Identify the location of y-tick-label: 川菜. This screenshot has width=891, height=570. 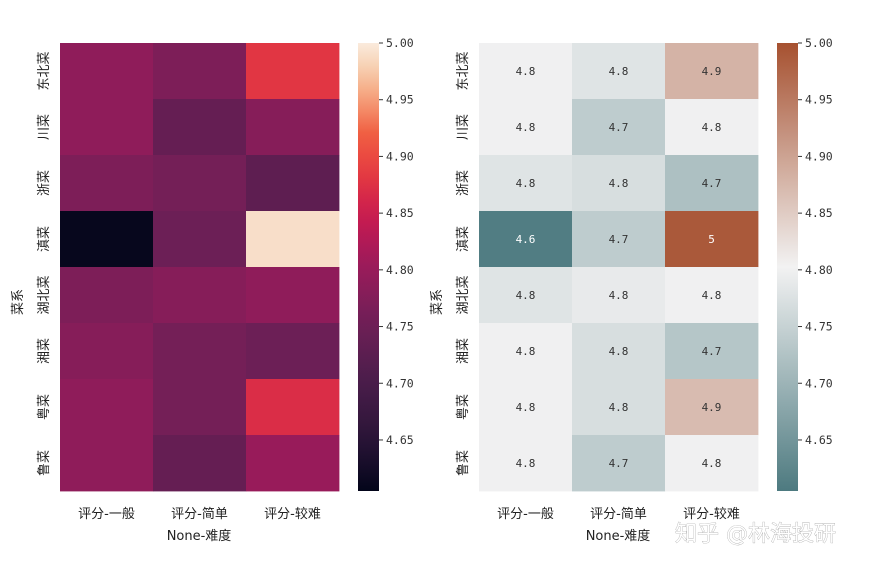
(463, 127).